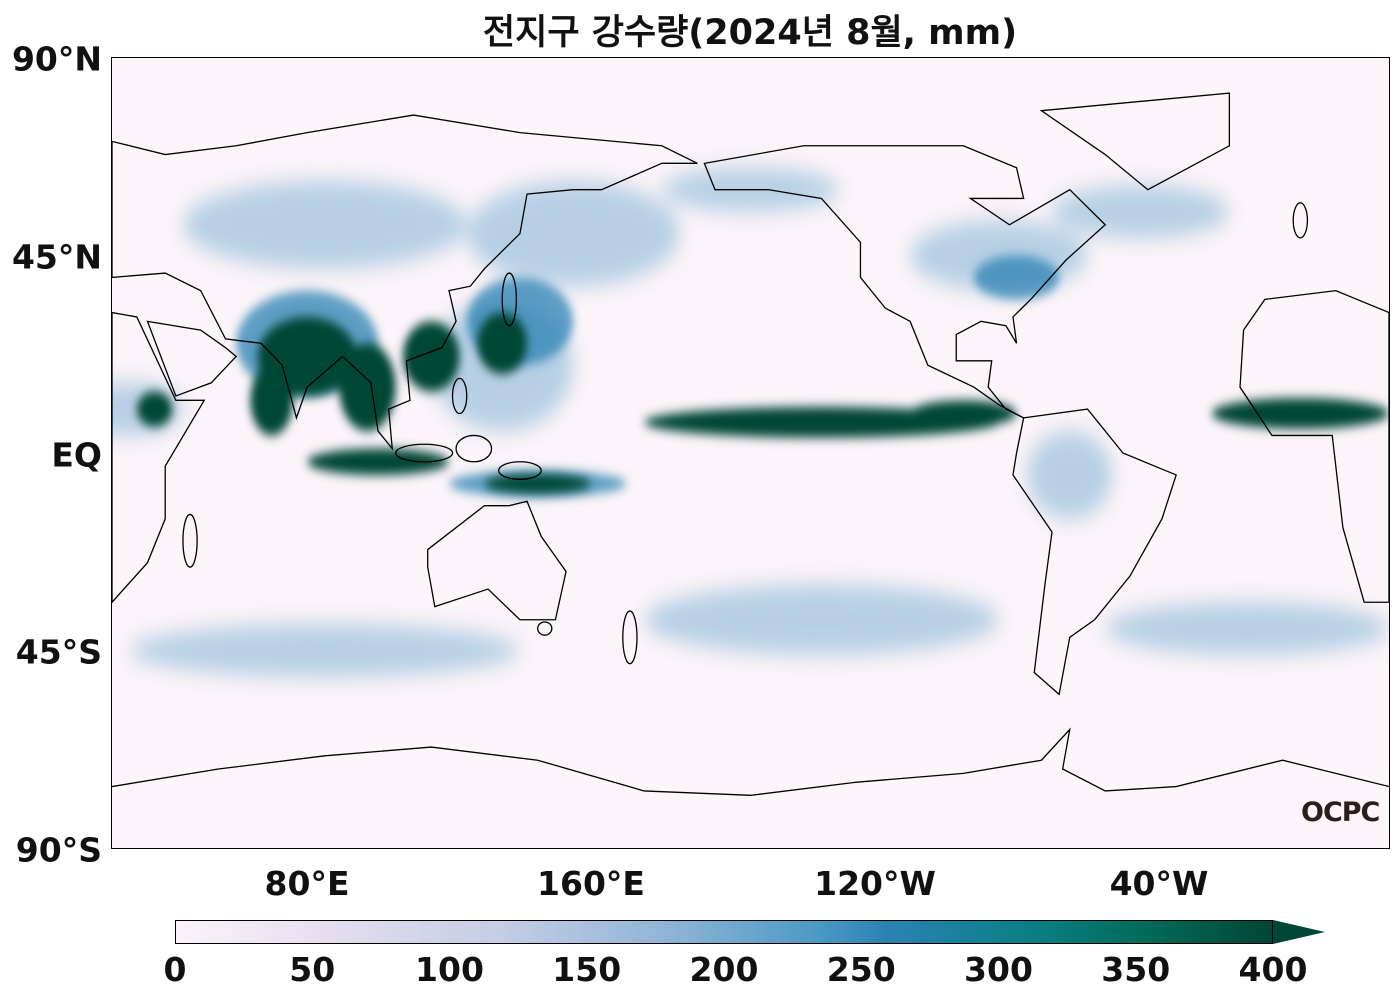 The height and width of the screenshot is (1003, 1400). What do you see at coordinates (1299, 932) in the screenshot?
I see `colorbar-extend-arrow` at bounding box center [1299, 932].